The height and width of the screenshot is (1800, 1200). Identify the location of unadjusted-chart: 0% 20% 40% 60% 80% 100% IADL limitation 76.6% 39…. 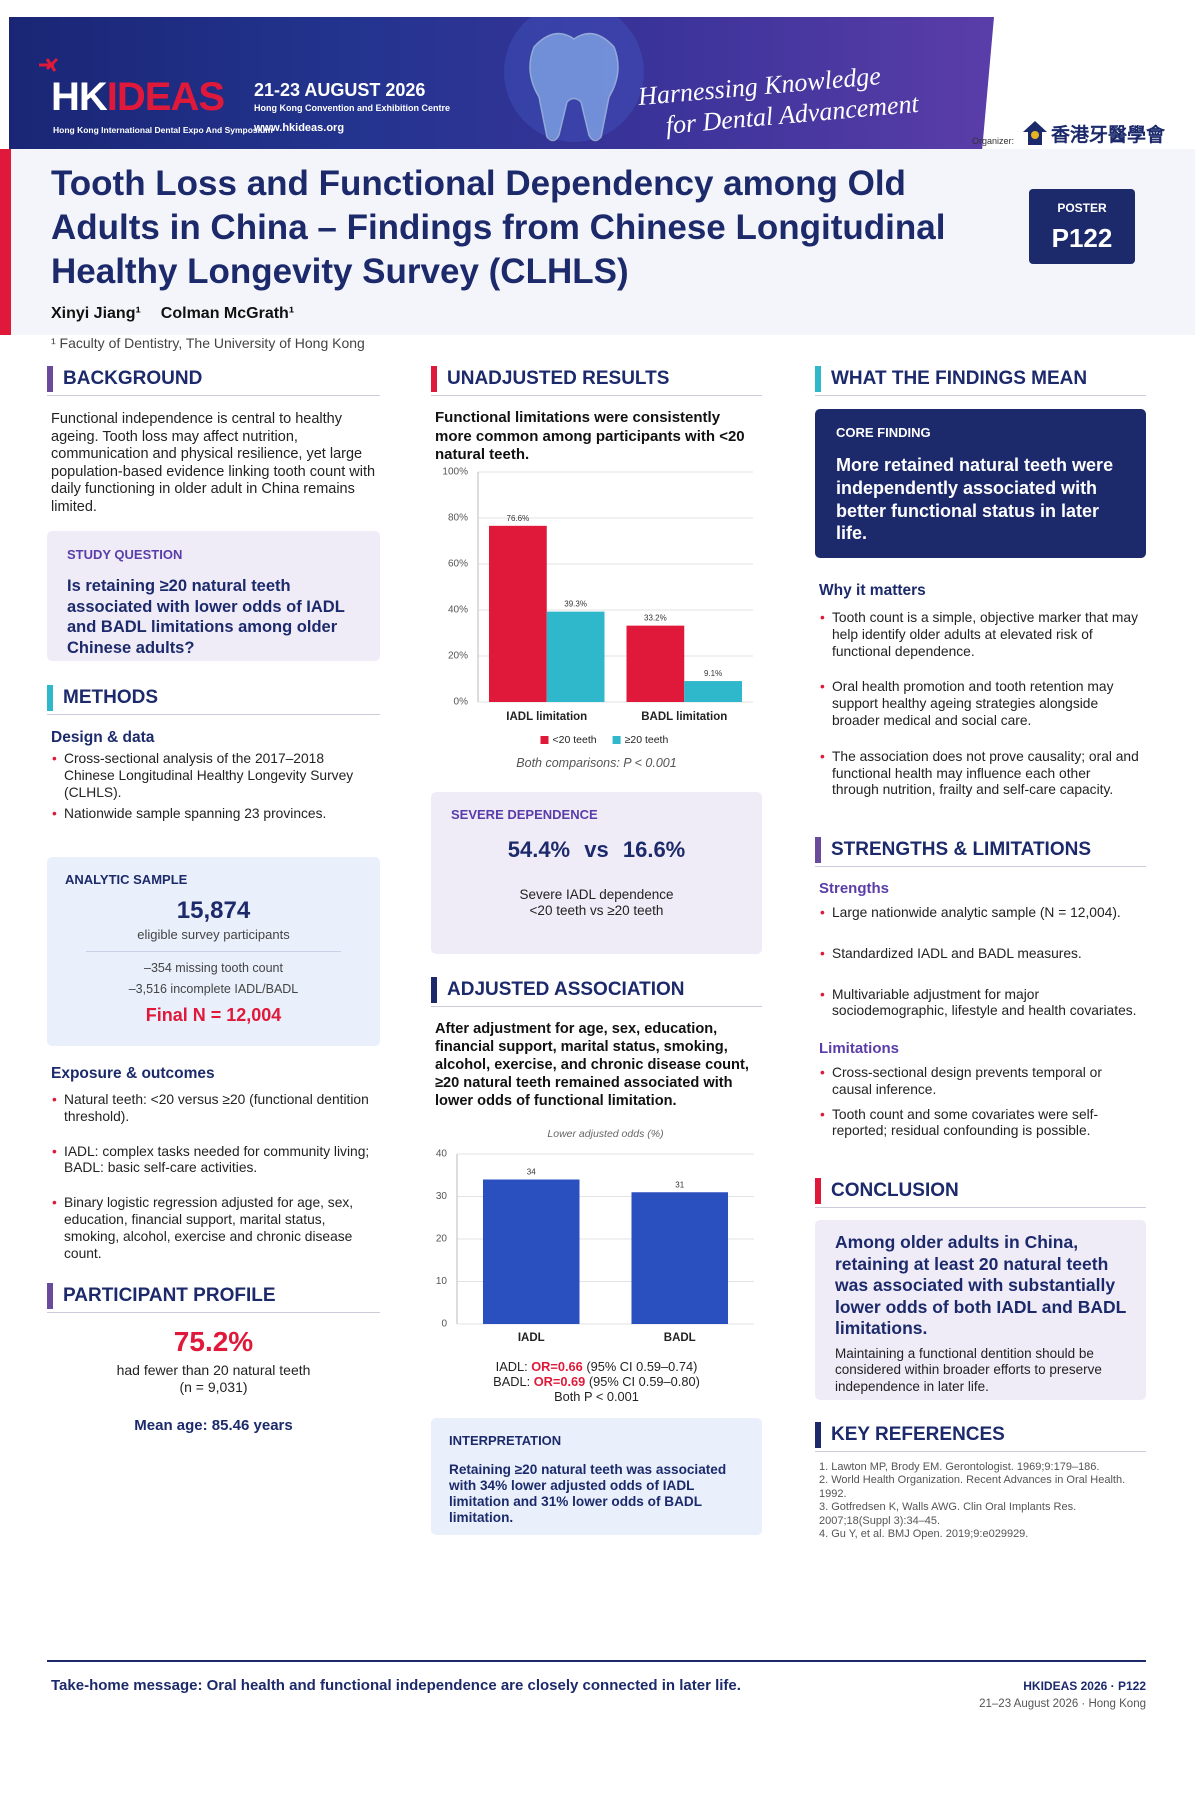
(597, 606).